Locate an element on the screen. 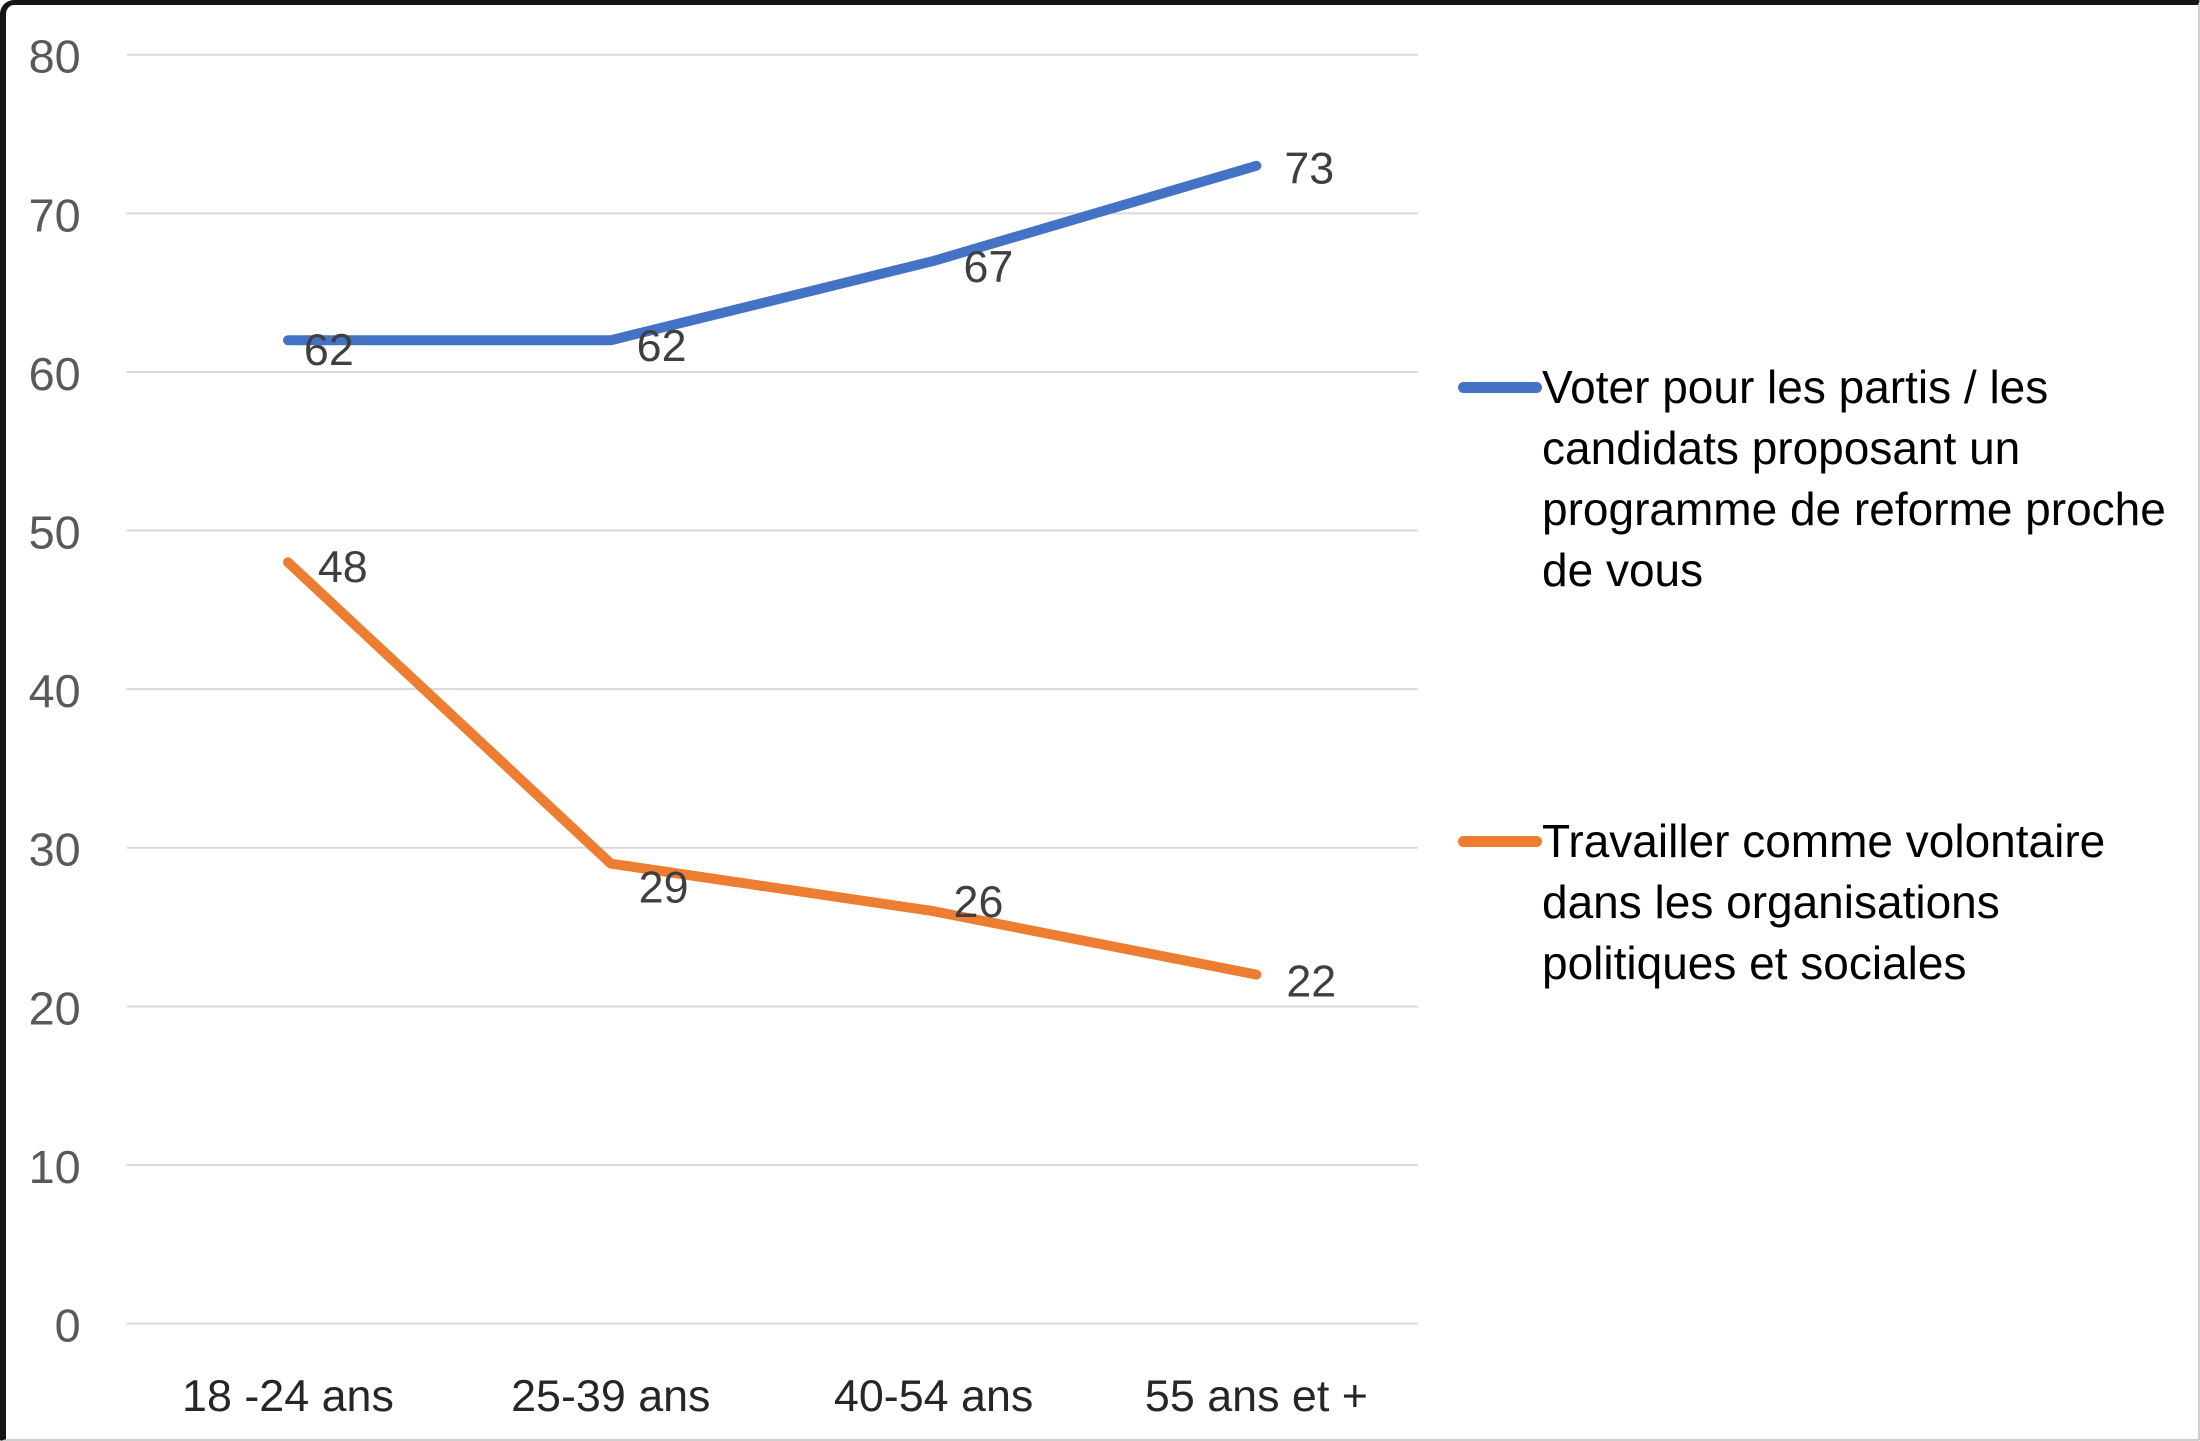 The width and height of the screenshot is (2200, 1441). legend-line-marker-blue is located at coordinates (1500, 387).